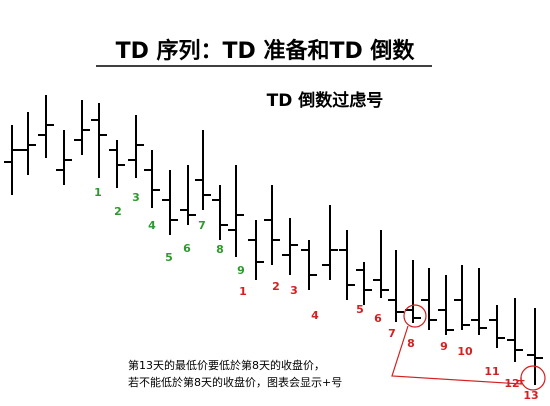 Image resolution: width=550 pixels, height=406 pixels. I want to click on subtitle: TD 倒数过虑号, so click(325, 100).